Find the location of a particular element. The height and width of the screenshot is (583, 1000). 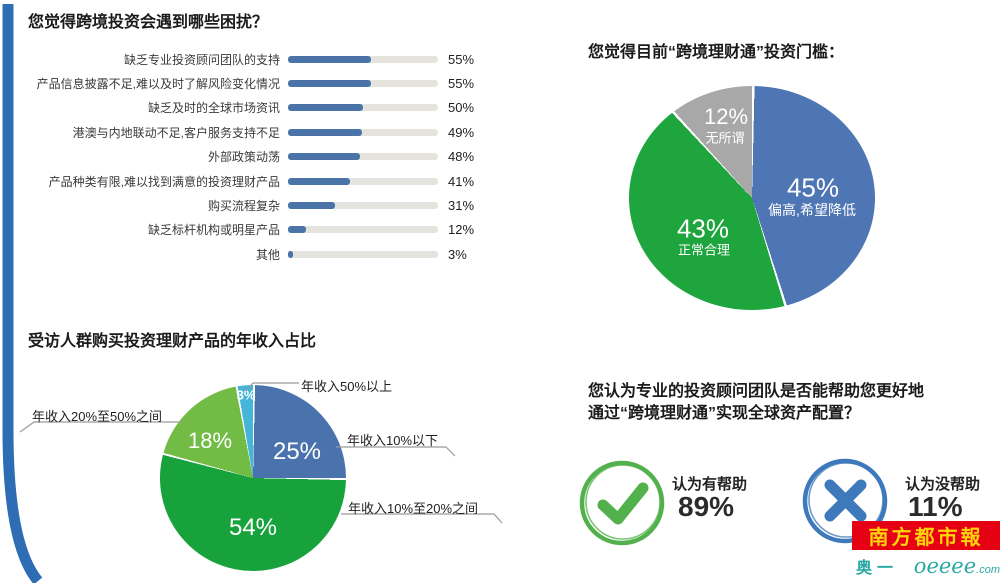

income-pie-title: 受访人群购买投资理财产品的年收入占比 is located at coordinates (172, 341).